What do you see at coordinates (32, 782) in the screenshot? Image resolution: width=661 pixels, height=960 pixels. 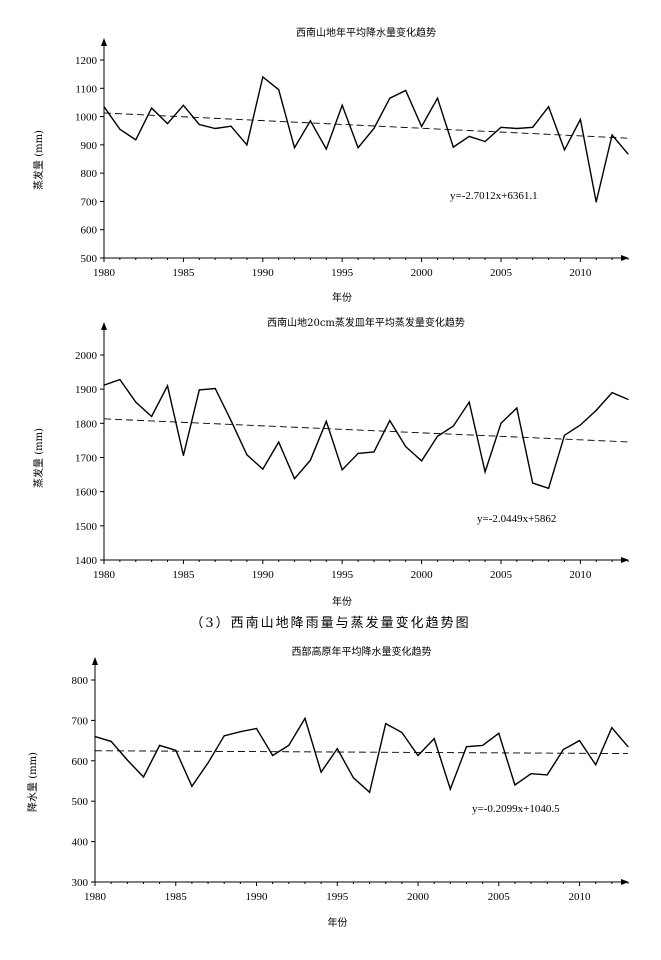 I see `y-axis-label: 降水量 (mm)` at bounding box center [32, 782].